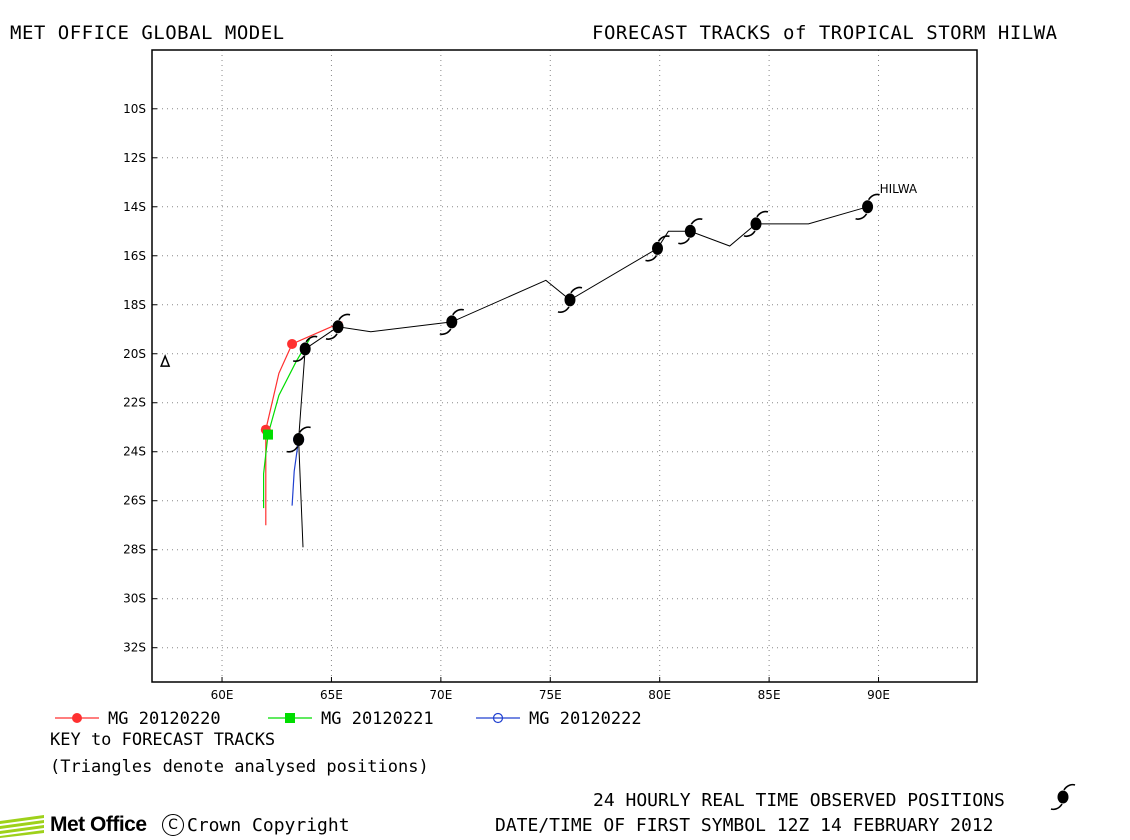 The height and width of the screenshot is (840, 1130). What do you see at coordinates (134, 648) in the screenshot?
I see `y-tick-label: 32S` at bounding box center [134, 648].